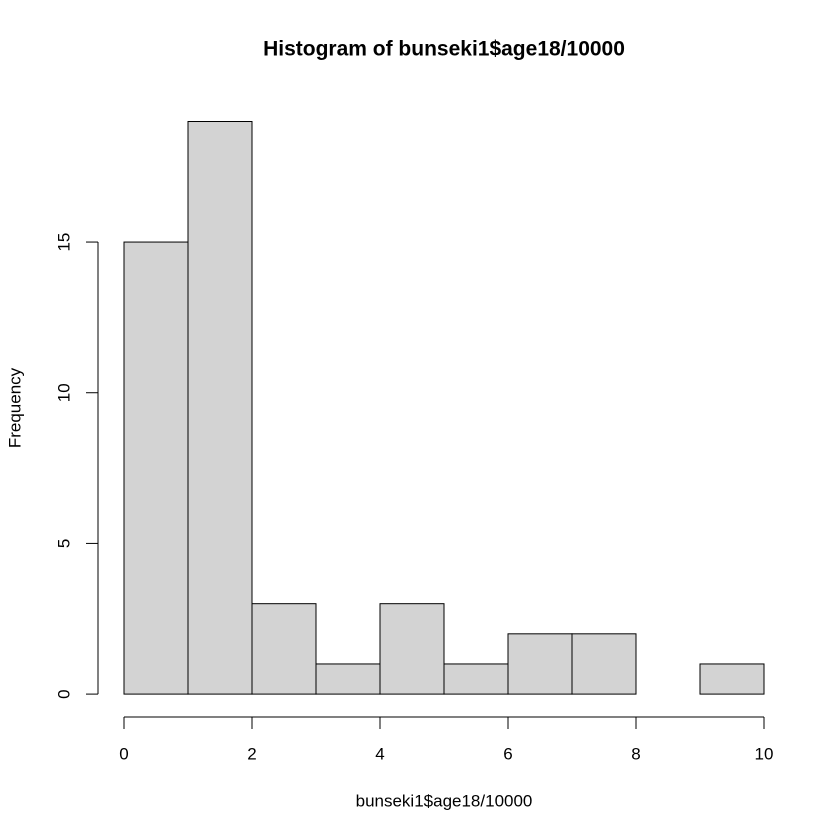 This screenshot has width=840, height=840. Describe the element at coordinates (63, 693) in the screenshot. I see `y-tick-label: 0` at that location.